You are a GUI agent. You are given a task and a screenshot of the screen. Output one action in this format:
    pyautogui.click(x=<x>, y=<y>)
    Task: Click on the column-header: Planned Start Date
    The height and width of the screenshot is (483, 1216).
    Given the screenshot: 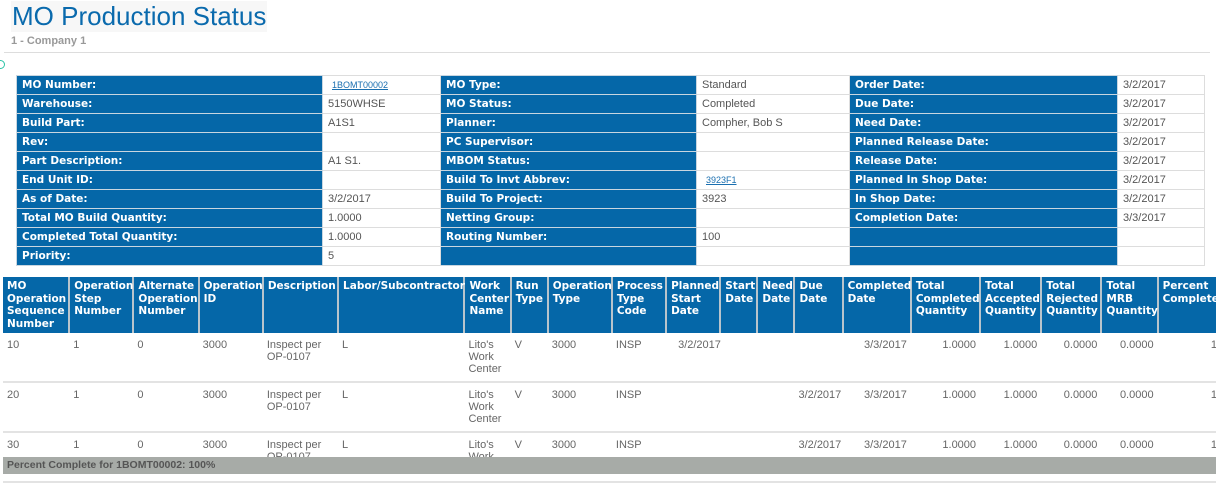 What is the action you would take?
    pyautogui.click(x=693, y=305)
    